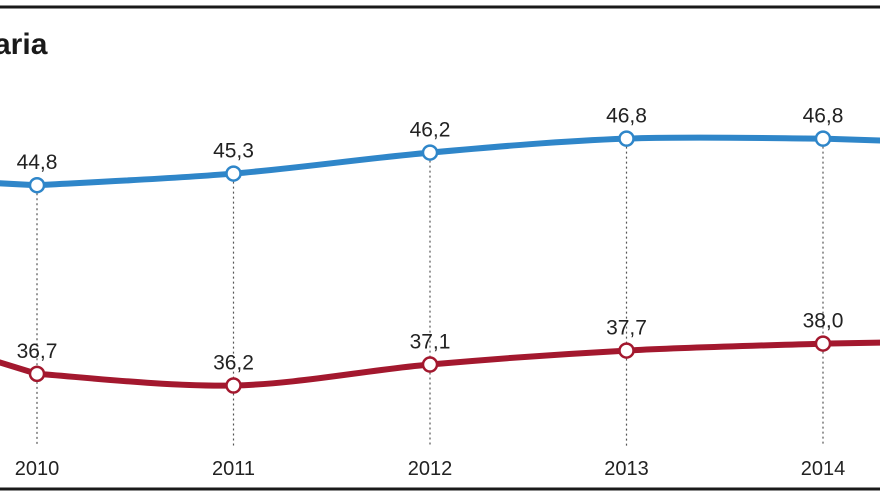 This screenshot has width=880, height=495. I want to click on data-label: 36,7, so click(37, 351).